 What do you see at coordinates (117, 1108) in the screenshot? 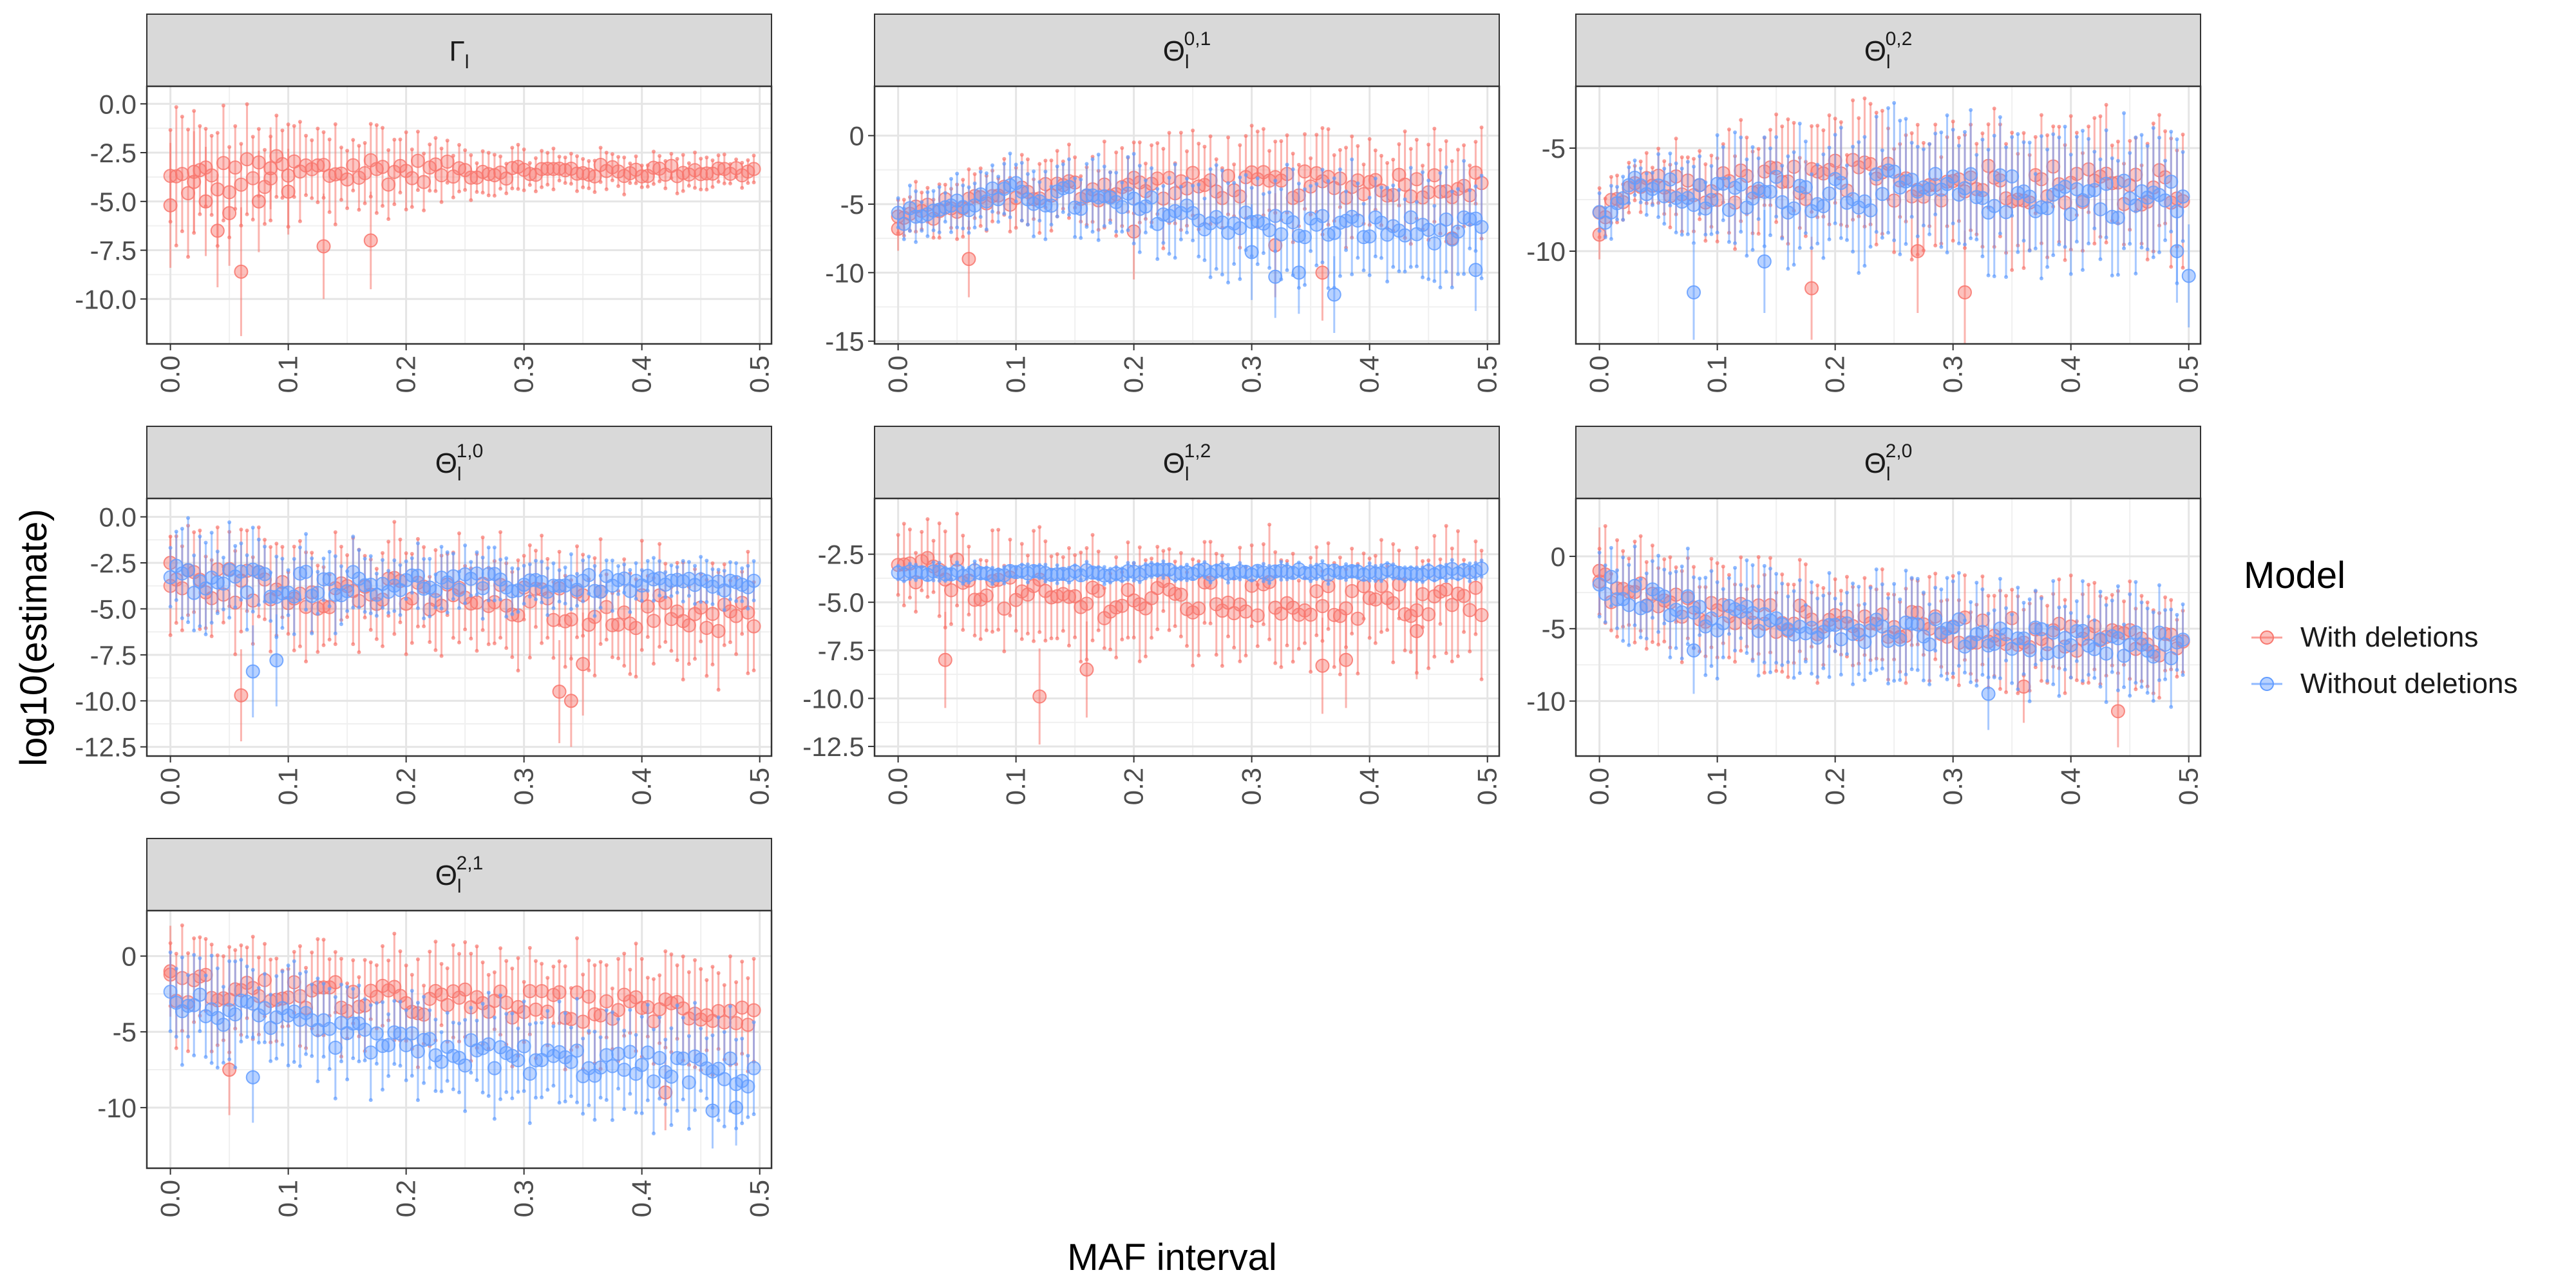
I see `y-tick-label: -10` at bounding box center [117, 1108].